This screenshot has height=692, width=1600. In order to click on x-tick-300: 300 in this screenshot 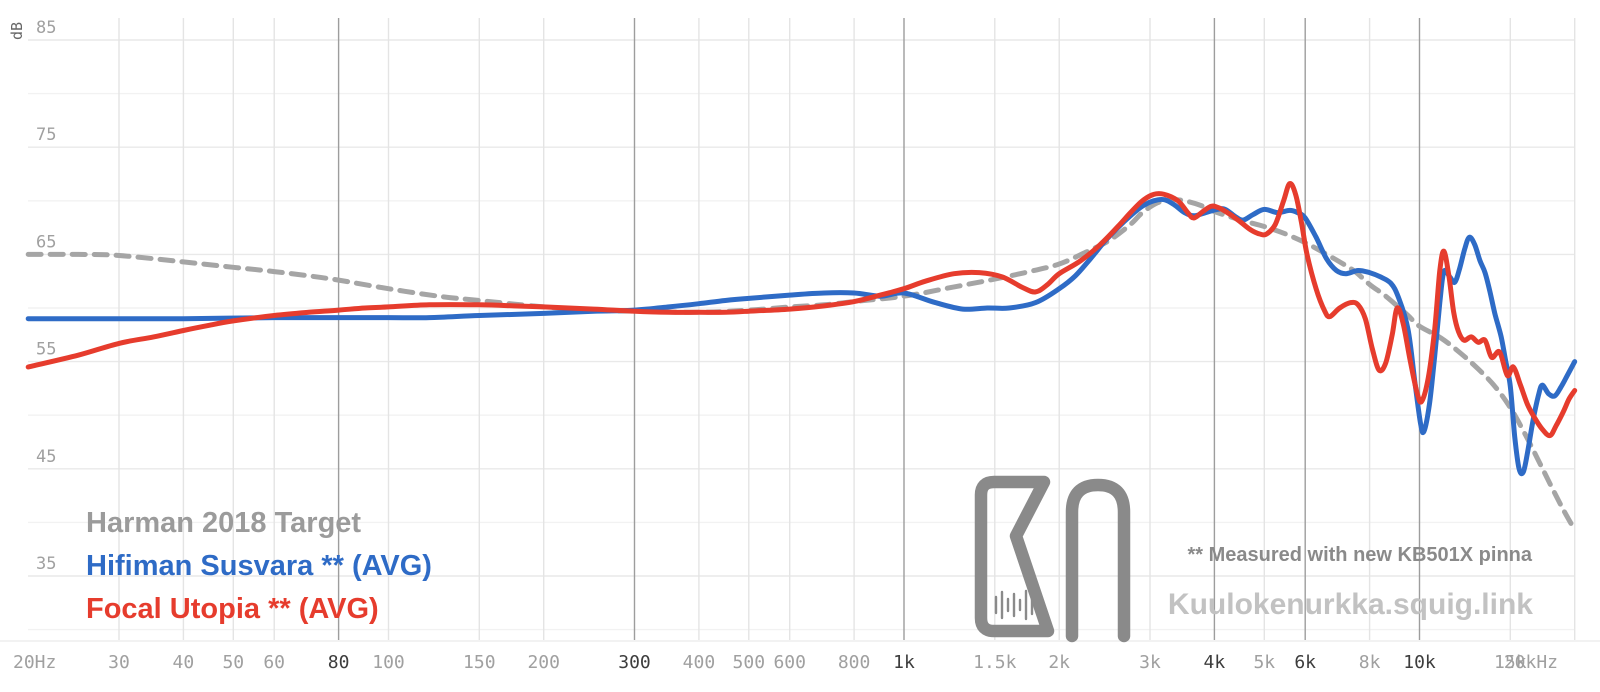, I will do `click(634, 662)`.